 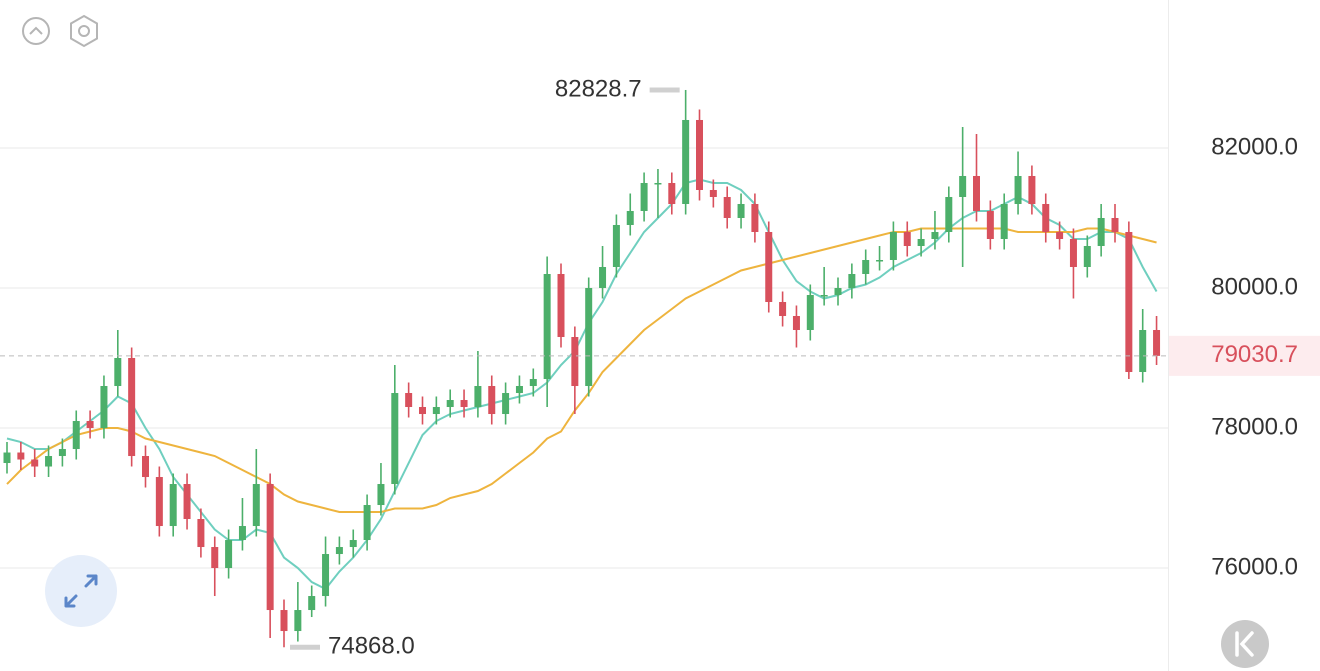 I want to click on collapse-button, so click(x=36, y=31).